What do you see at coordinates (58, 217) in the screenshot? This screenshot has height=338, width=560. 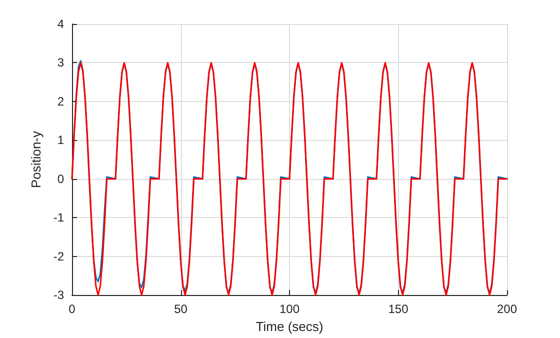 I see `y-tick-label: -1` at bounding box center [58, 217].